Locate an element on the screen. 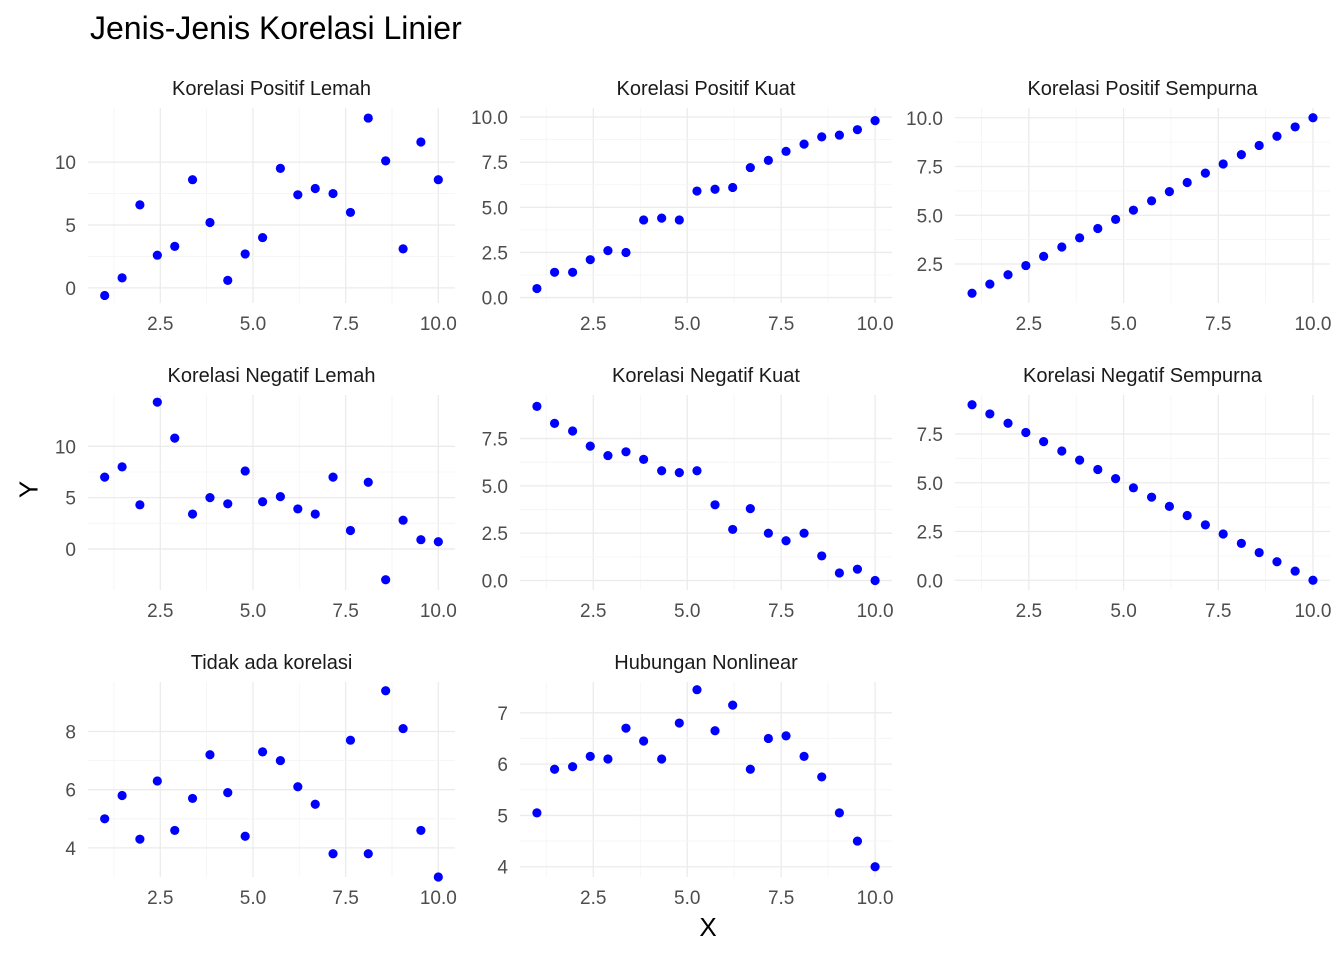 The width and height of the screenshot is (1344, 960). panel-4: Korelasi Negatif Lemah 0 5 10 2.5 5.0 7.5 10.0 is located at coordinates (256, 493).